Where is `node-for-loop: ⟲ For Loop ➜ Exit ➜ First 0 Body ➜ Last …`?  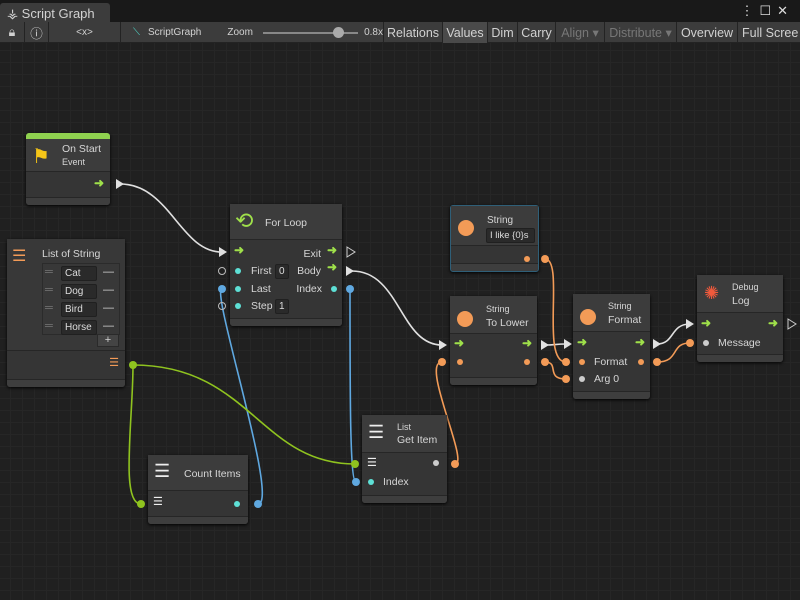
node-for-loop: ⟲ For Loop ➜ Exit ➜ First 0 Body ➜ Last … is located at coordinates (286, 265).